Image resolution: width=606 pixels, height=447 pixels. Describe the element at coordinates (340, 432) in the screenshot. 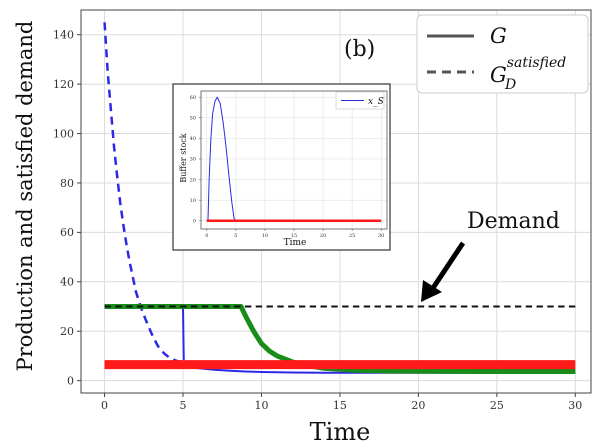

I see `x-axis-label: Time` at that location.